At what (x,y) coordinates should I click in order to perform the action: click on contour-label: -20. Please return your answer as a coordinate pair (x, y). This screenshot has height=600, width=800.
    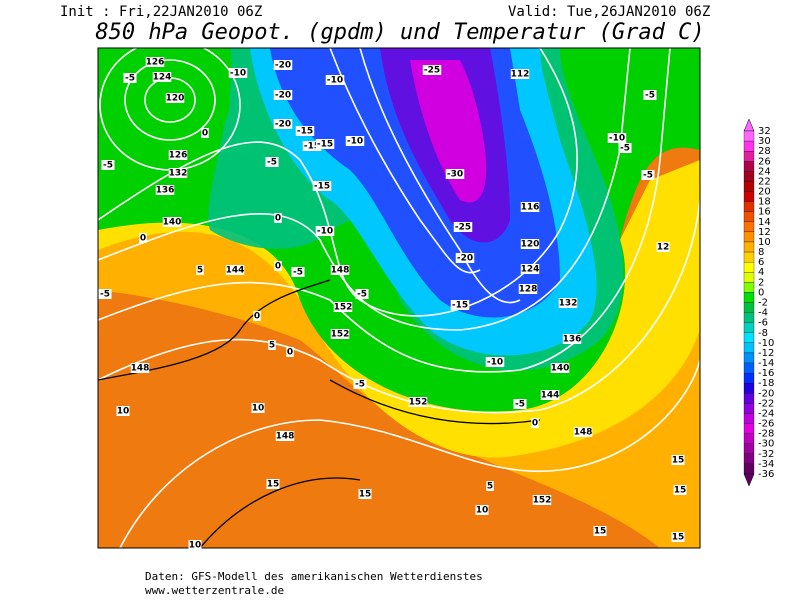
    Looking at the image, I should click on (283, 96).